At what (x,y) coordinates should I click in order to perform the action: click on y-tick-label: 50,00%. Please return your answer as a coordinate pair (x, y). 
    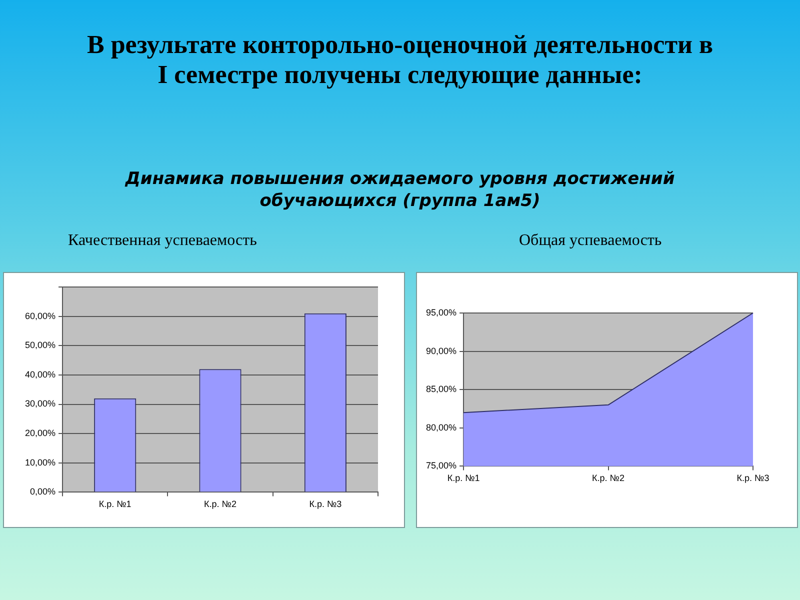
    Looking at the image, I should click on (40, 345).